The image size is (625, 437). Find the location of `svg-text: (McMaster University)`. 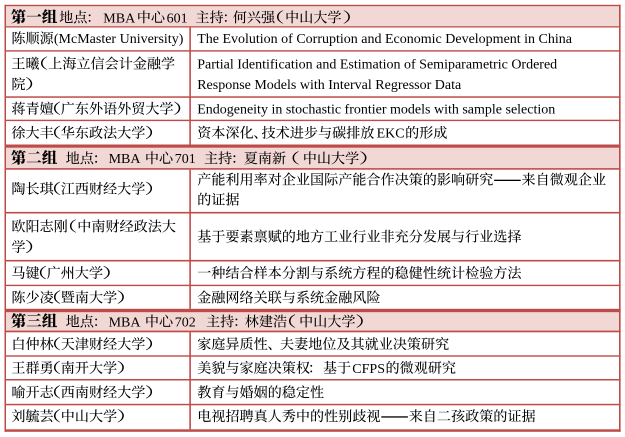

svg-text: (McMaster University) is located at coordinates (119, 39).